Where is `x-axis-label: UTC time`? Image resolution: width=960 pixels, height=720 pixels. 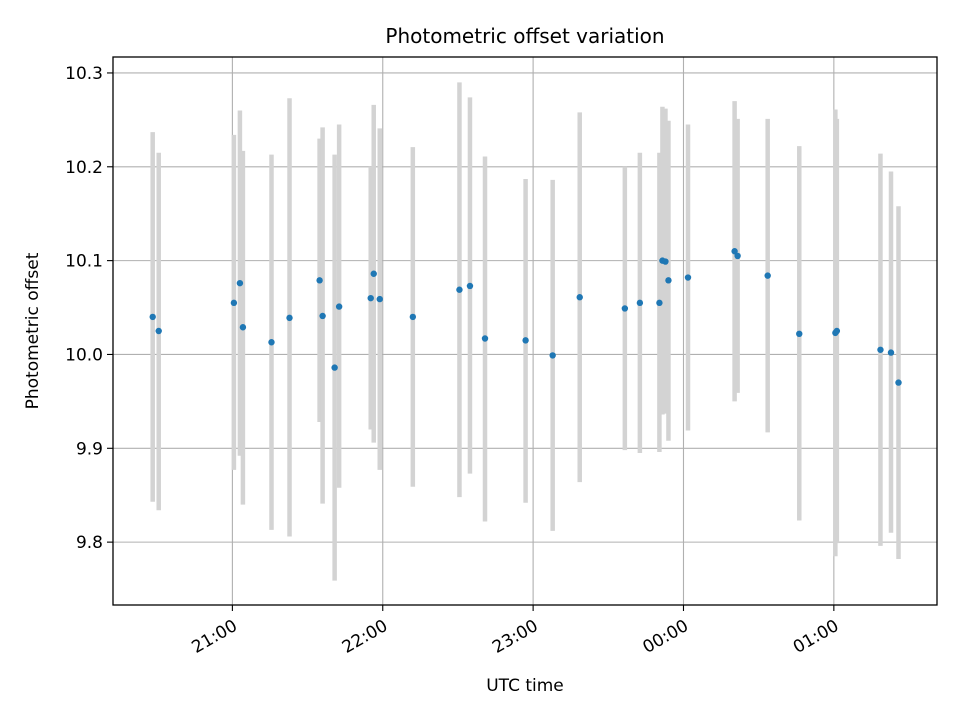 x-axis-label: UTC time is located at coordinates (525, 686).